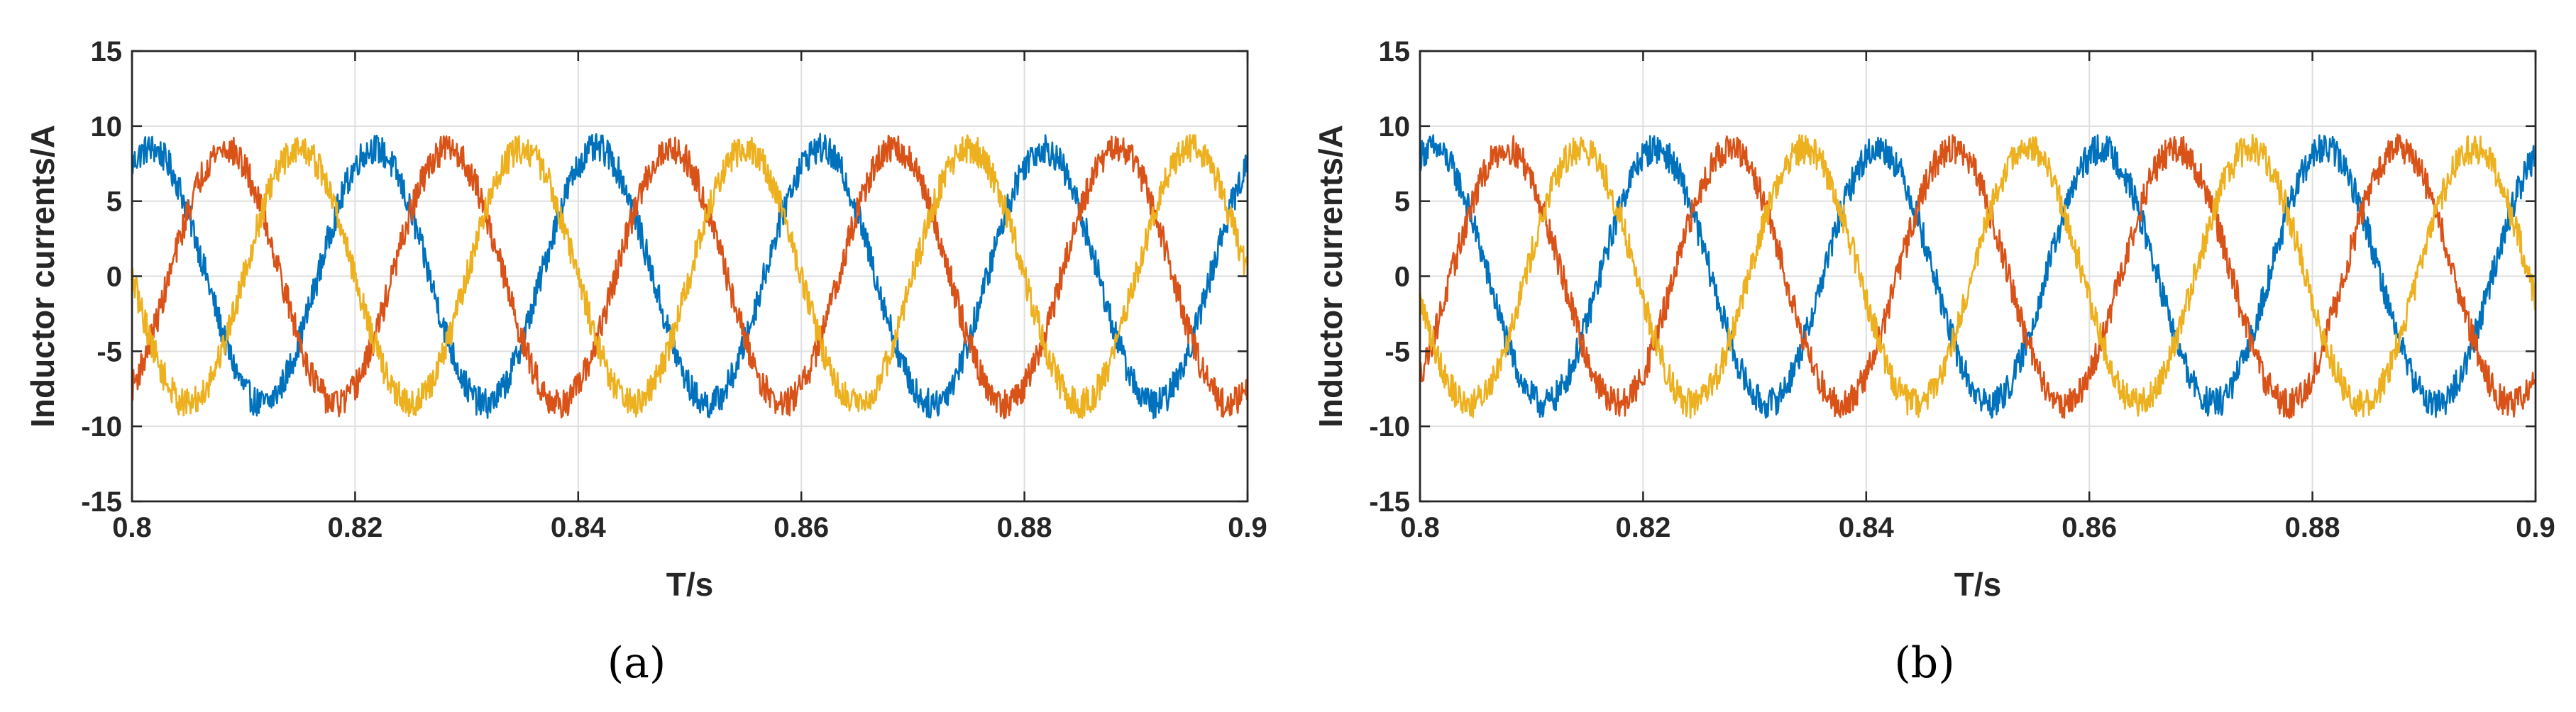 The image size is (2576, 712). I want to click on x-tick-label-b-0: 0.8, so click(1420, 527).